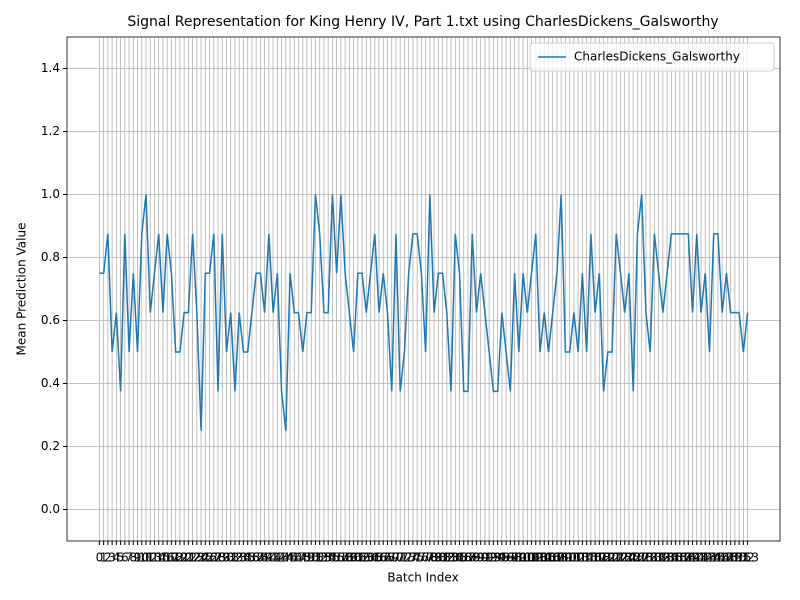 The height and width of the screenshot is (600, 800). I want to click on y-tick-label: 0.6, so click(50, 320).